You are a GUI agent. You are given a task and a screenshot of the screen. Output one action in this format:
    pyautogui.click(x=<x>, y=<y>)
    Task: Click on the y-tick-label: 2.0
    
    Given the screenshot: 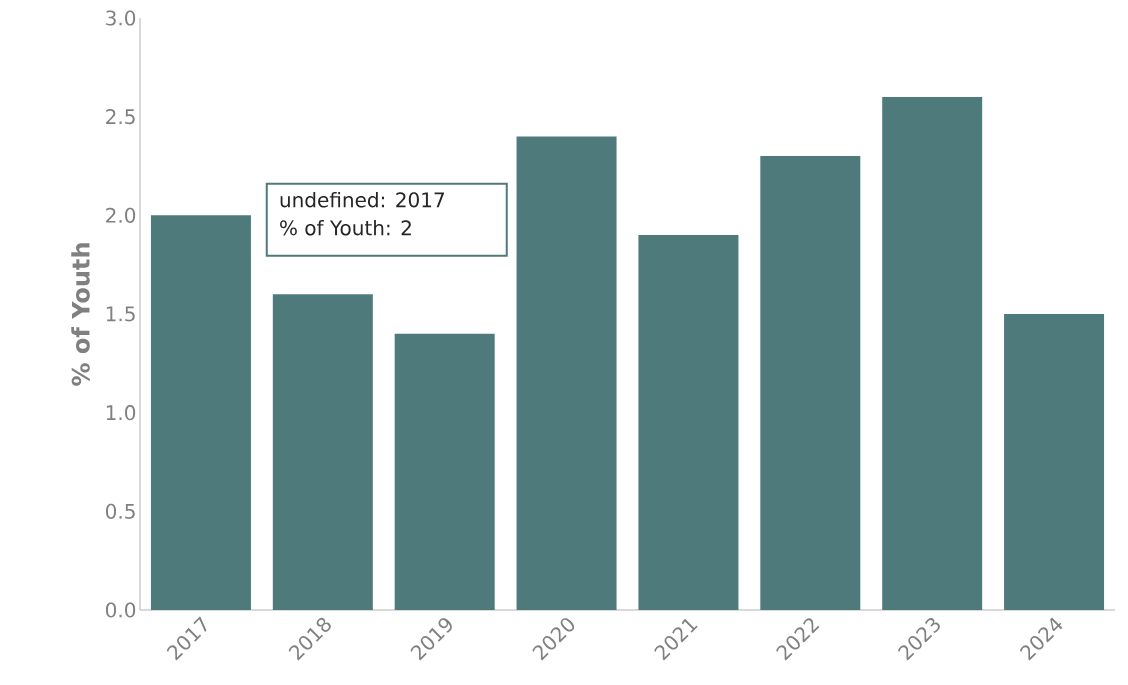 What is the action you would take?
    pyautogui.click(x=121, y=215)
    